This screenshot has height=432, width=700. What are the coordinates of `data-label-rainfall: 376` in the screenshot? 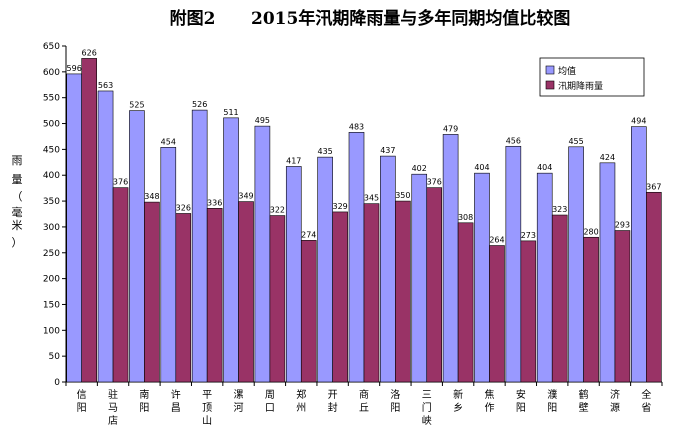 It's located at (434, 182).